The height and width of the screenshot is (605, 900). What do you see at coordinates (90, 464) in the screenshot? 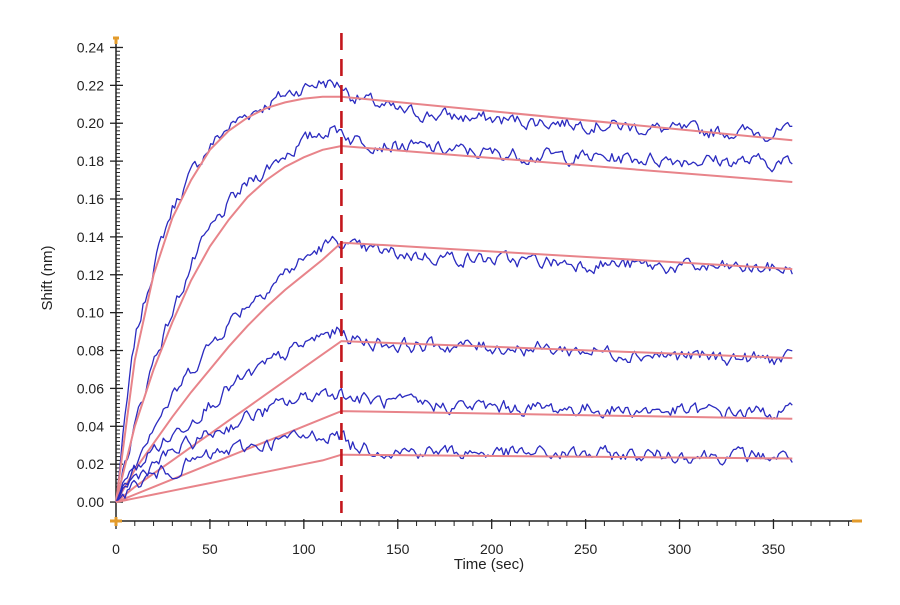
I see `y-tick-label: 0.02` at bounding box center [90, 464].